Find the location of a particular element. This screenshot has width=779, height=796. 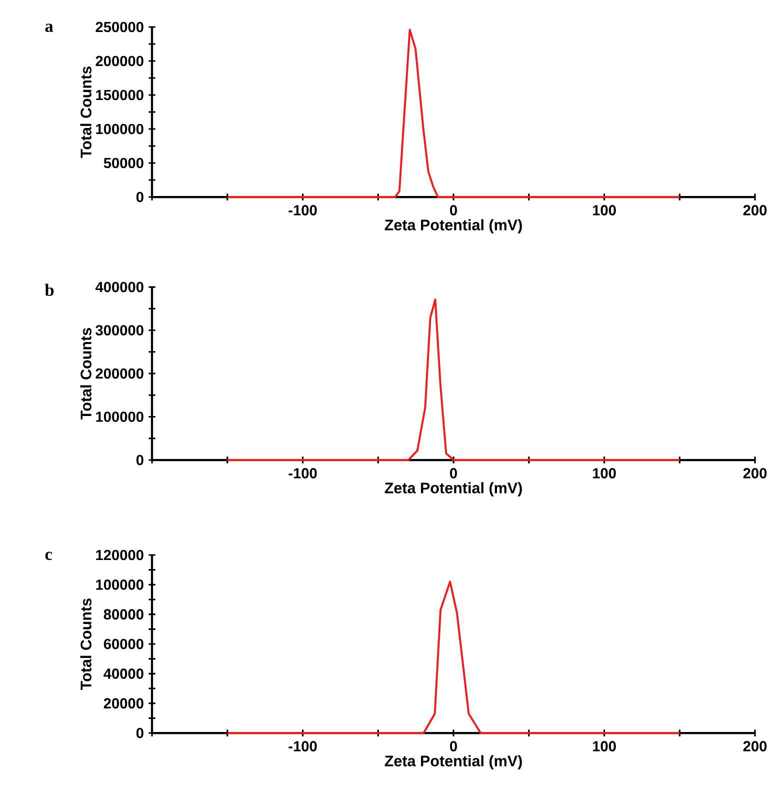

chart-title: c is located at coordinates (48, 556).